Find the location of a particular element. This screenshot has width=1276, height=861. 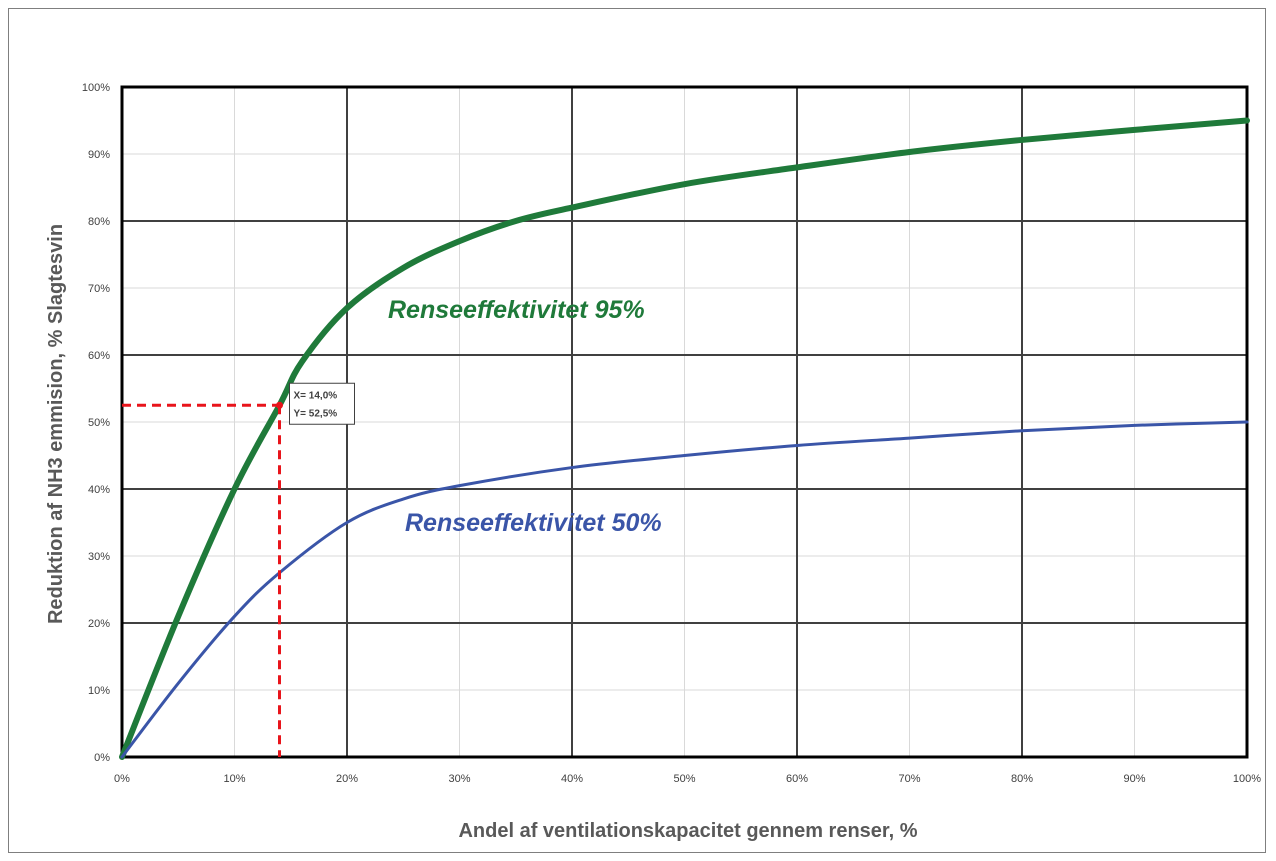

x-tick-label: 40% is located at coordinates (572, 779).